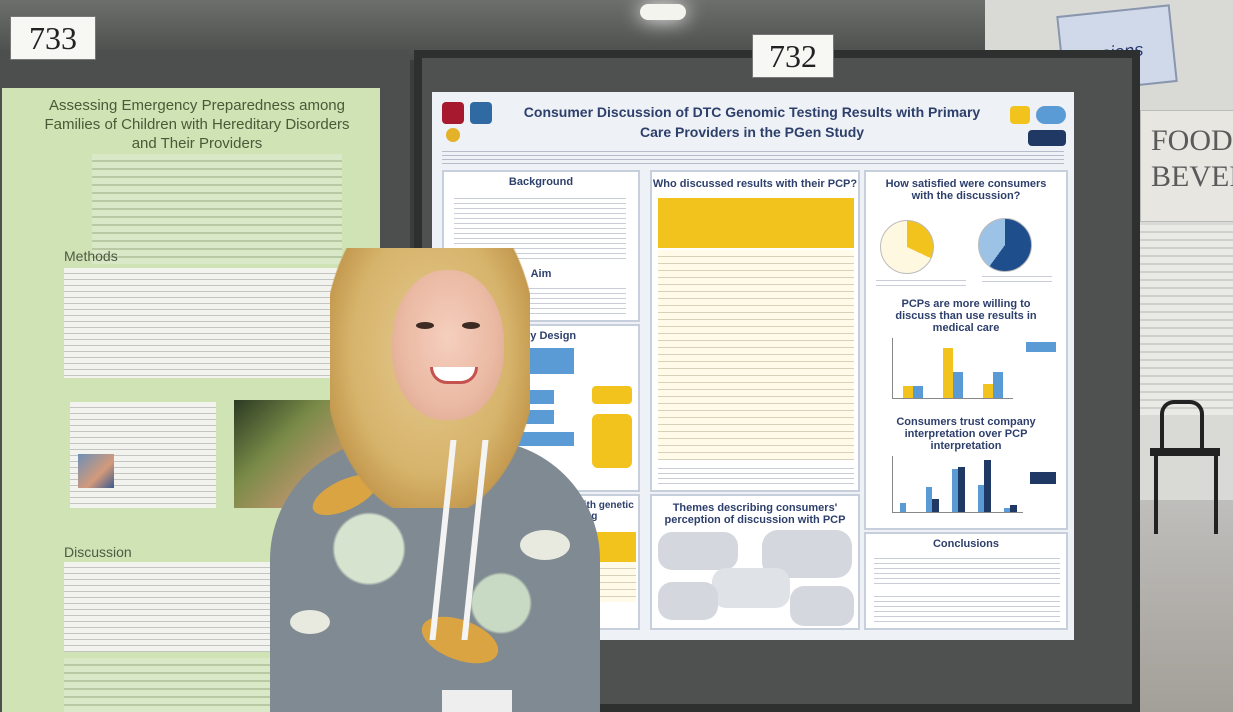 This screenshot has width=1233, height=712. I want to click on methods-heading: Methods, so click(91, 256).